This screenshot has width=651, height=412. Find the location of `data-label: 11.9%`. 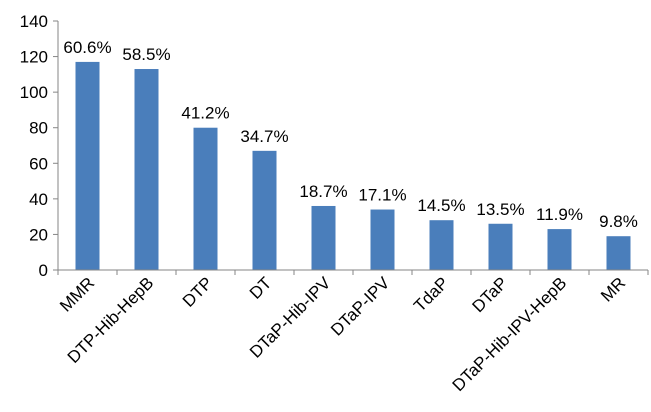

data-label: 11.9% is located at coordinates (559, 214).